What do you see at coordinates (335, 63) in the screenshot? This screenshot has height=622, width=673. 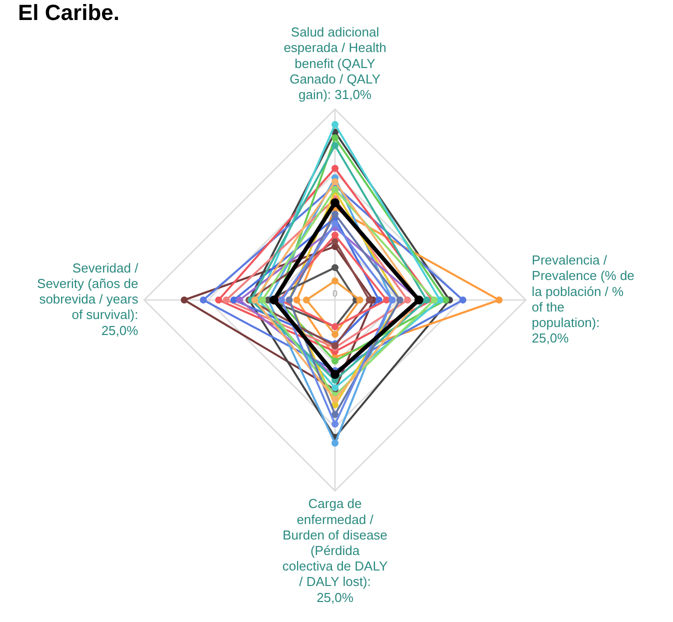 I see `spoke-label: Salud adicional esperada / Health benefit (QALY Ganado / QALY gain): 31,0%` at bounding box center [335, 63].